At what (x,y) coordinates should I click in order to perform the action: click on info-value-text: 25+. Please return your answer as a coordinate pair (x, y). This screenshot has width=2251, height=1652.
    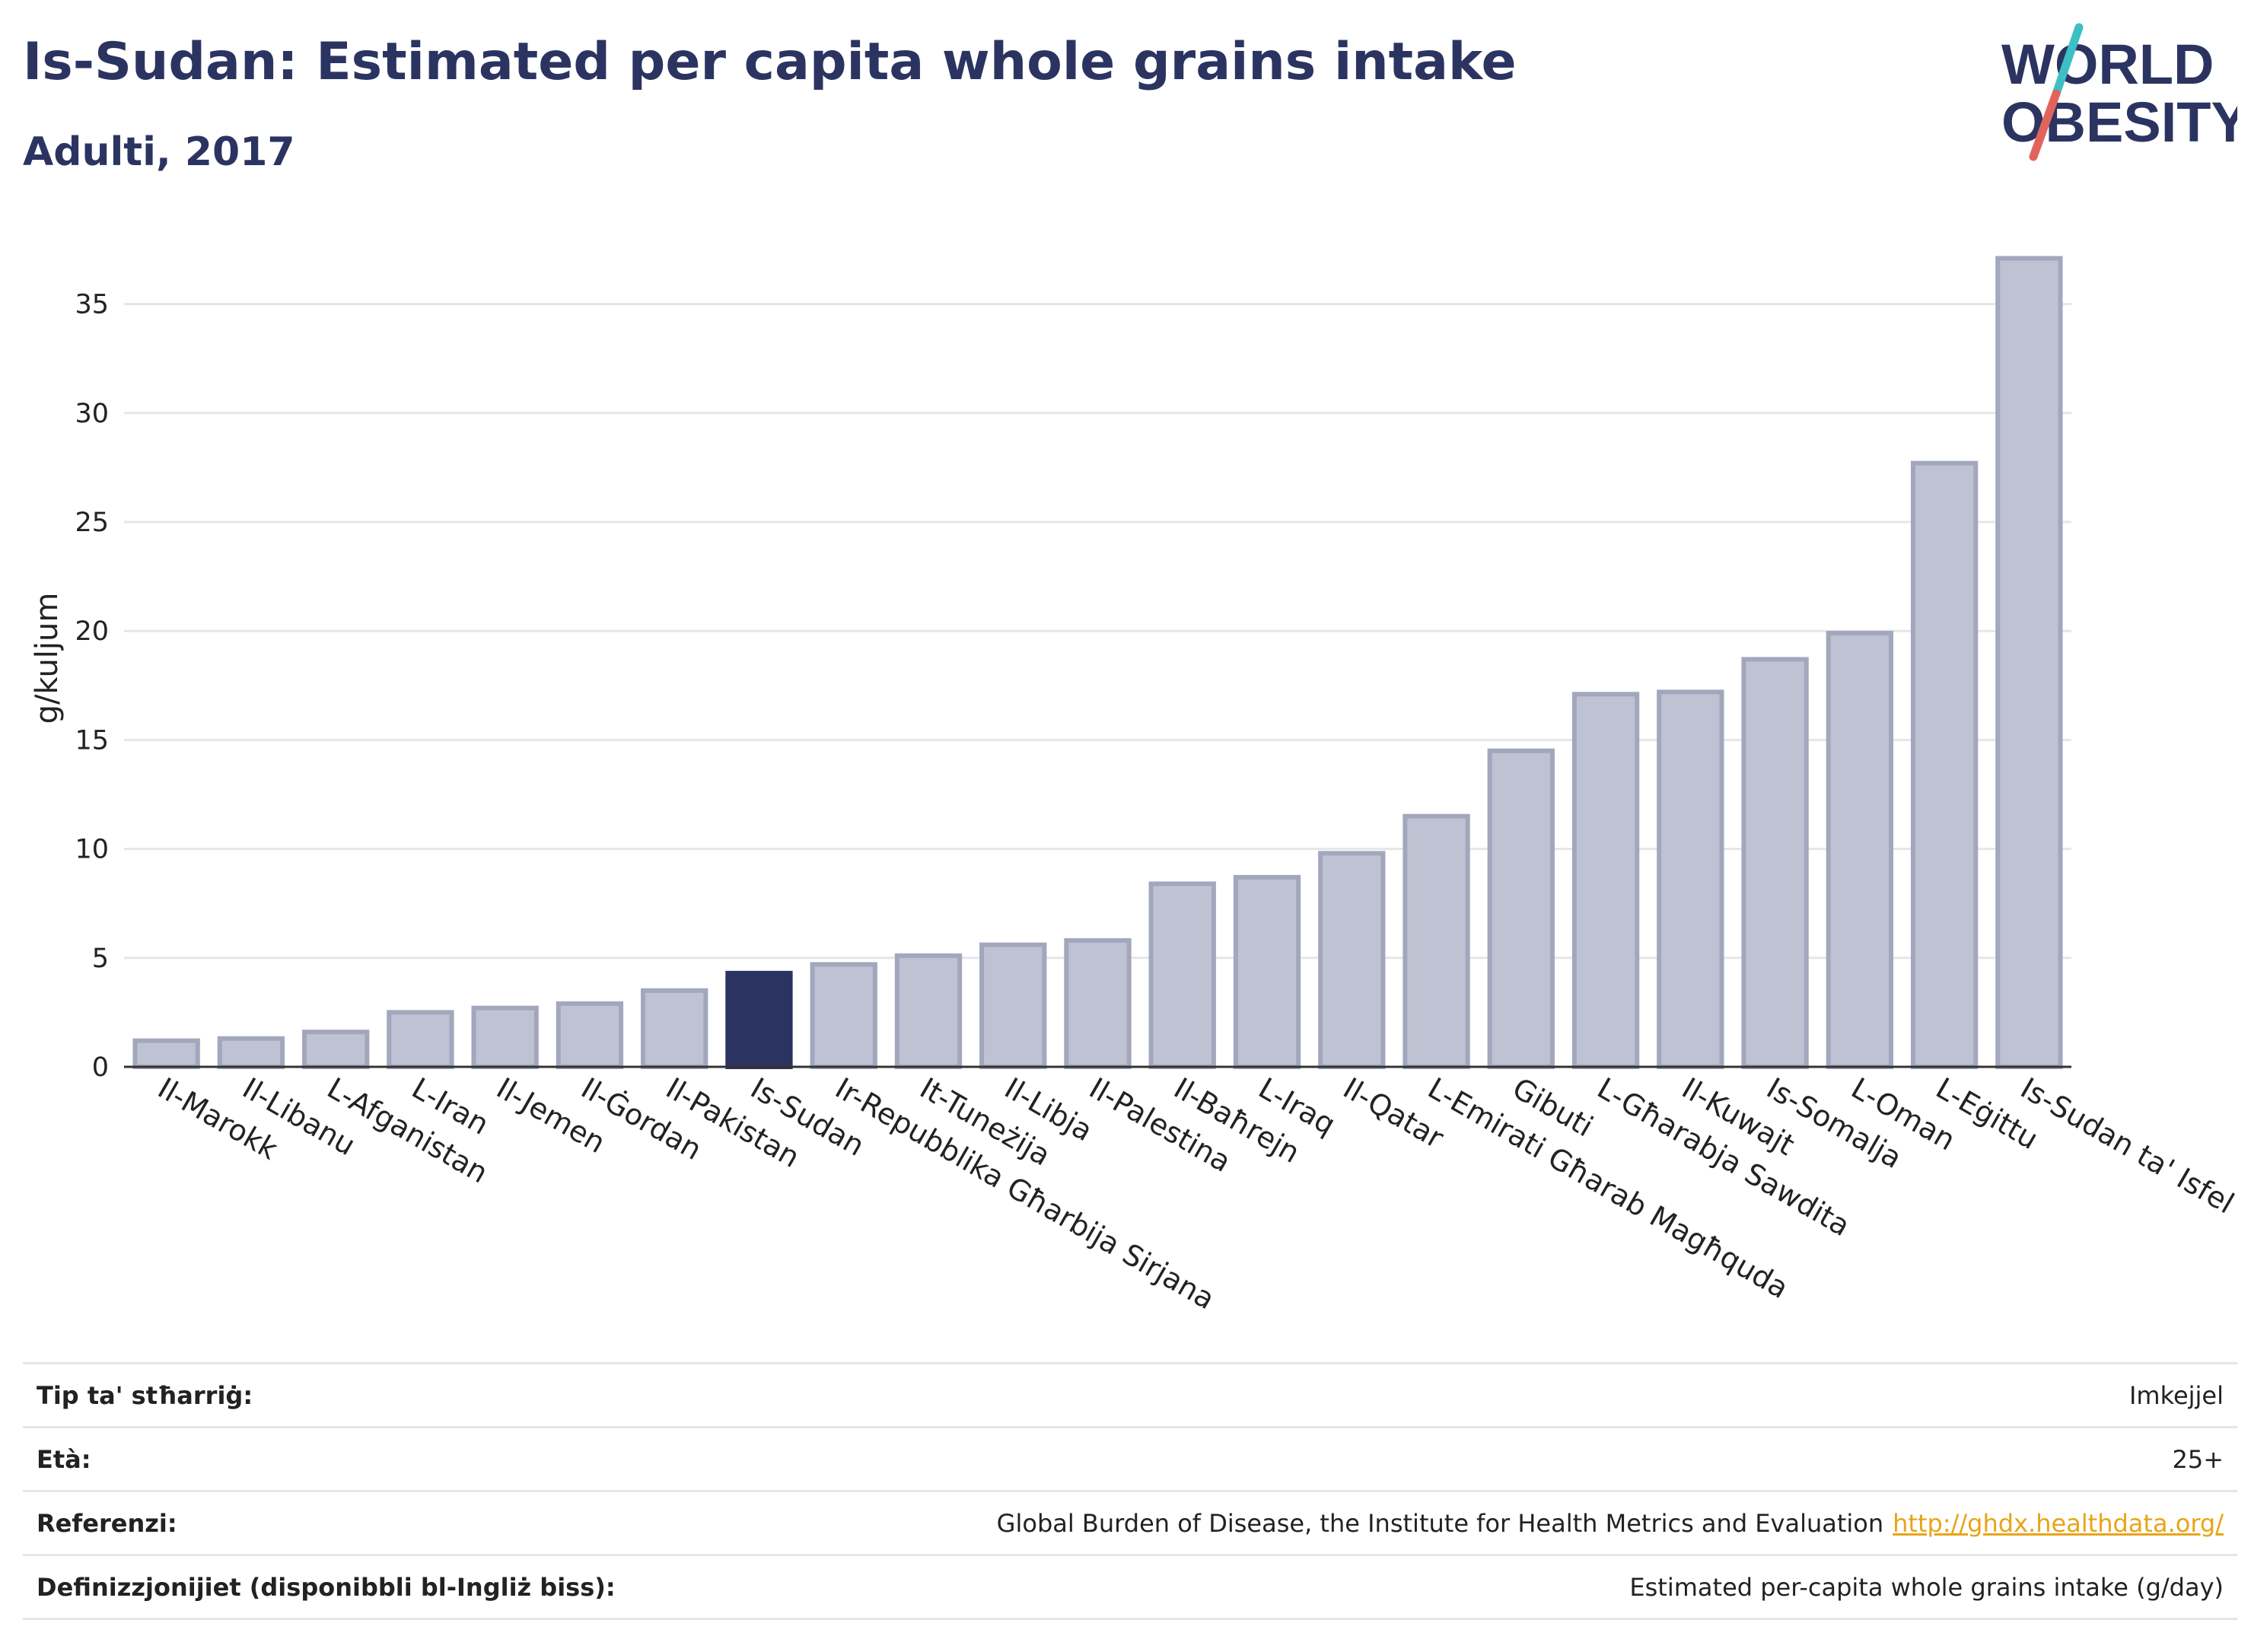
    Looking at the image, I should click on (2198, 1459).